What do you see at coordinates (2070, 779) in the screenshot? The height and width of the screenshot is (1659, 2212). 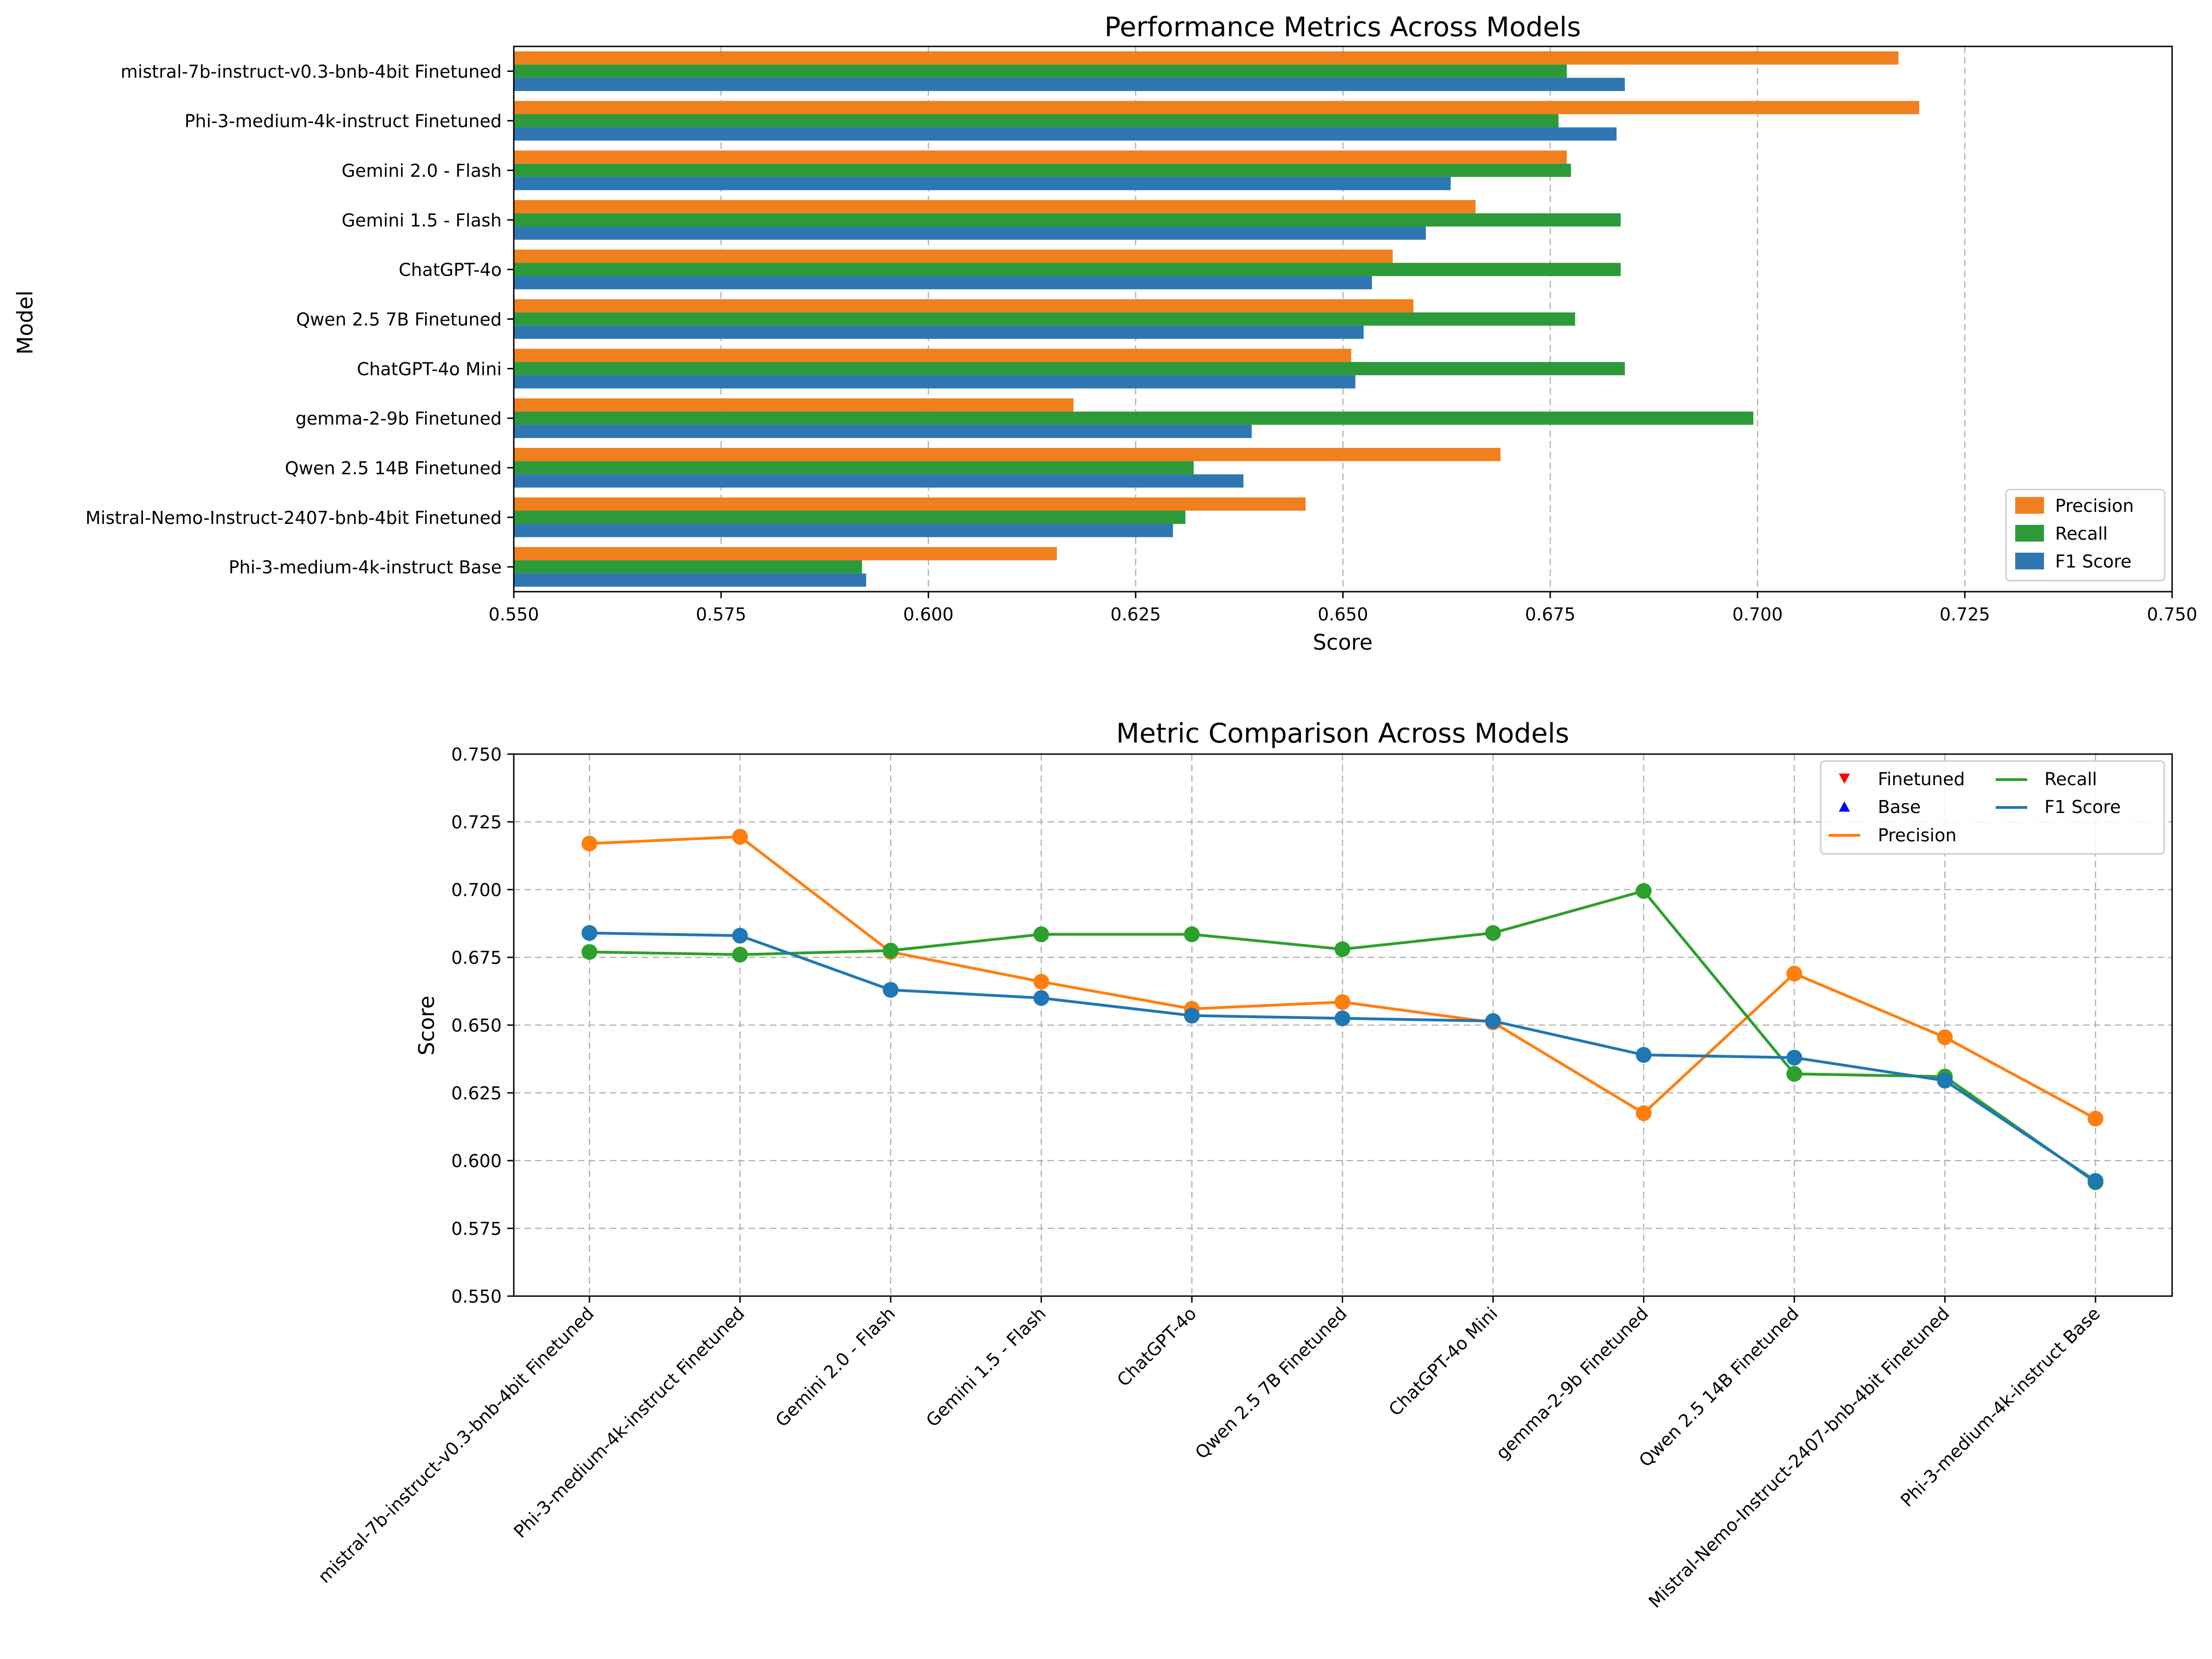 I see `legend-label-line-recall: Recall` at bounding box center [2070, 779].